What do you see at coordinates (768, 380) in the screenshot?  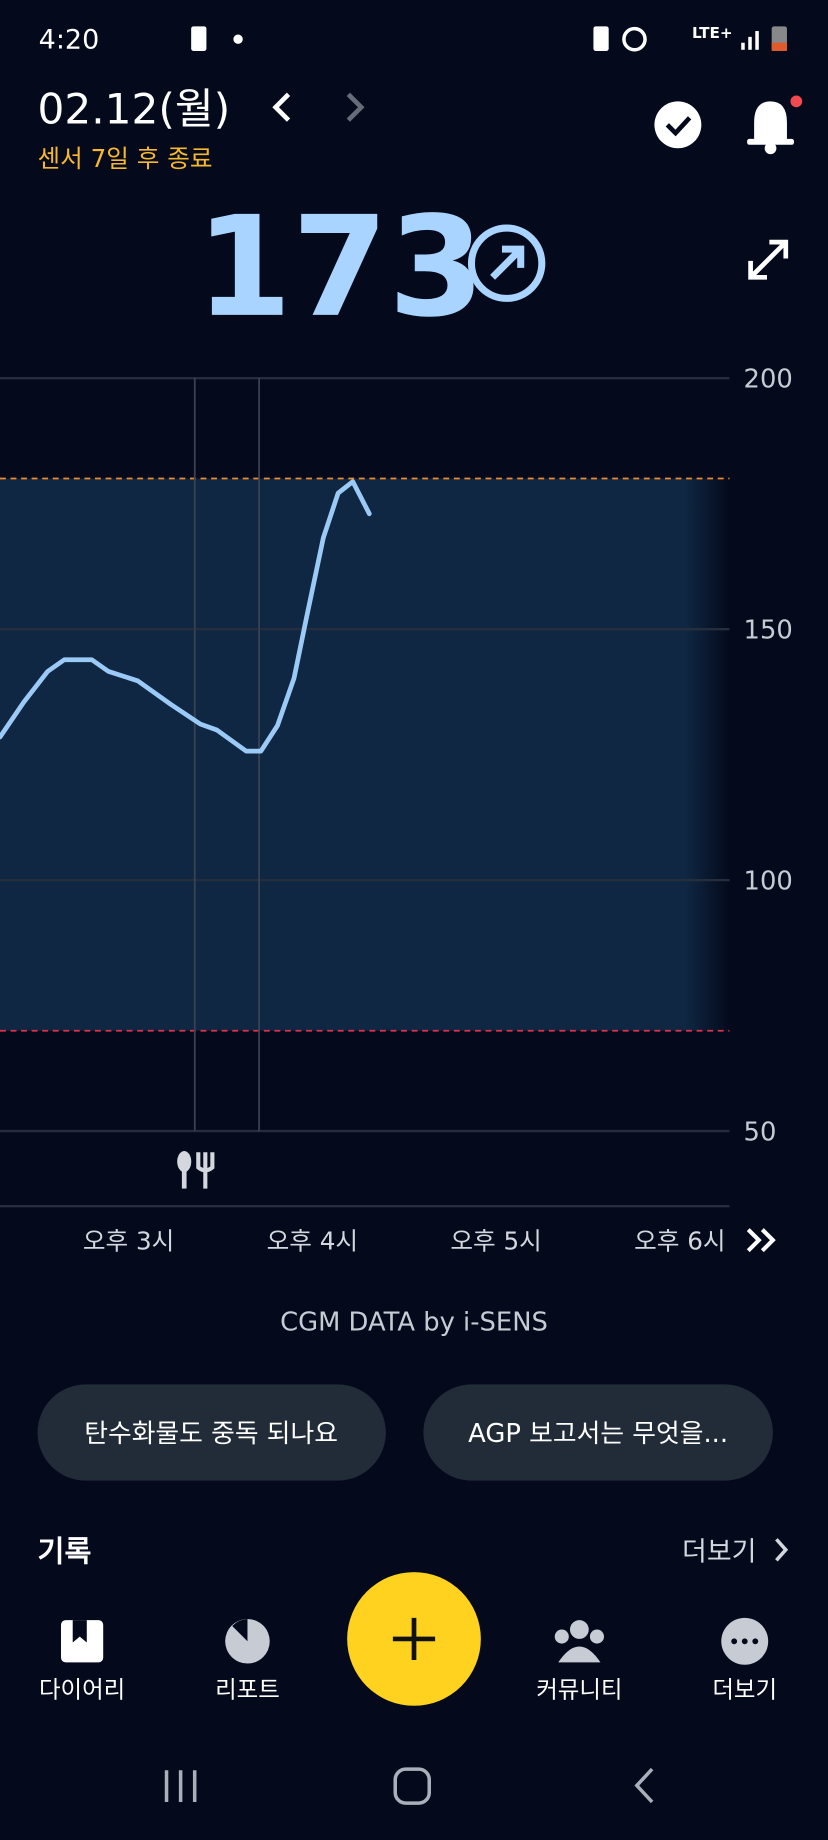 I see `y-tick-label: 200` at bounding box center [768, 380].